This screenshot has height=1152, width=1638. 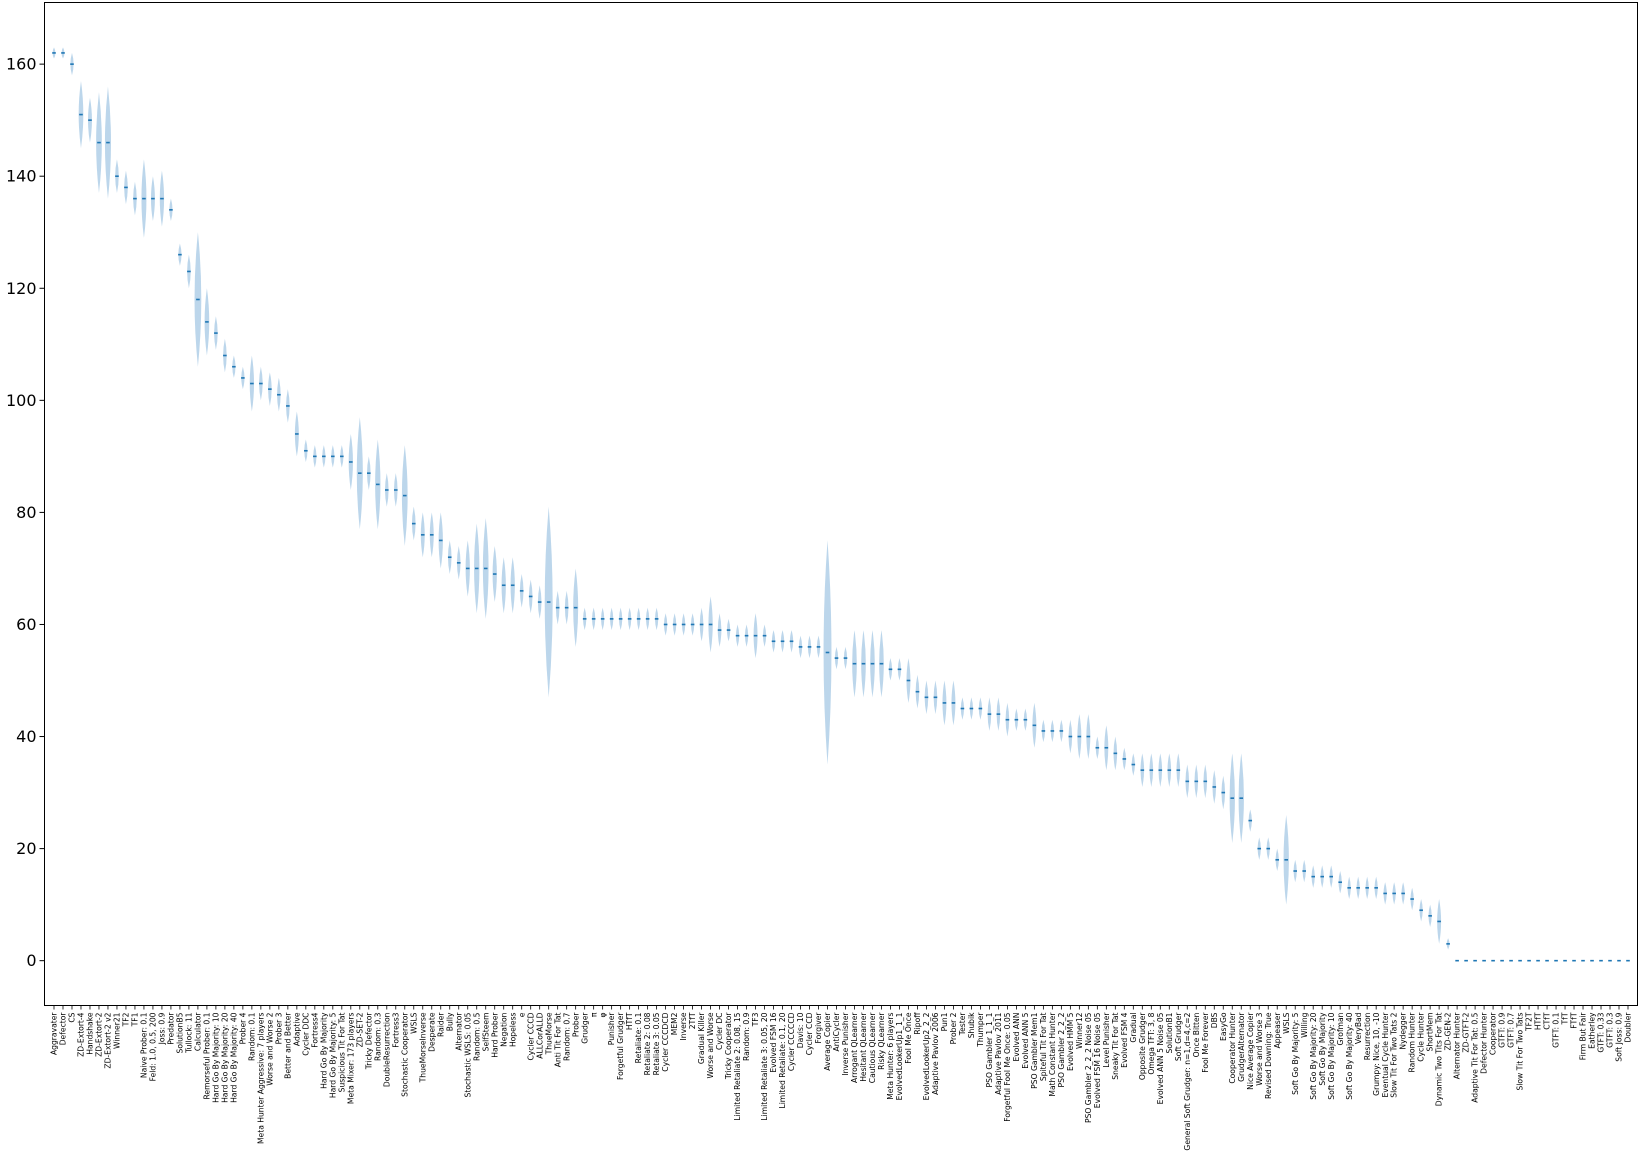 What do you see at coordinates (773, 1042) in the screenshot?
I see `x-tick-label: Evolved FSM 16` at bounding box center [773, 1042].